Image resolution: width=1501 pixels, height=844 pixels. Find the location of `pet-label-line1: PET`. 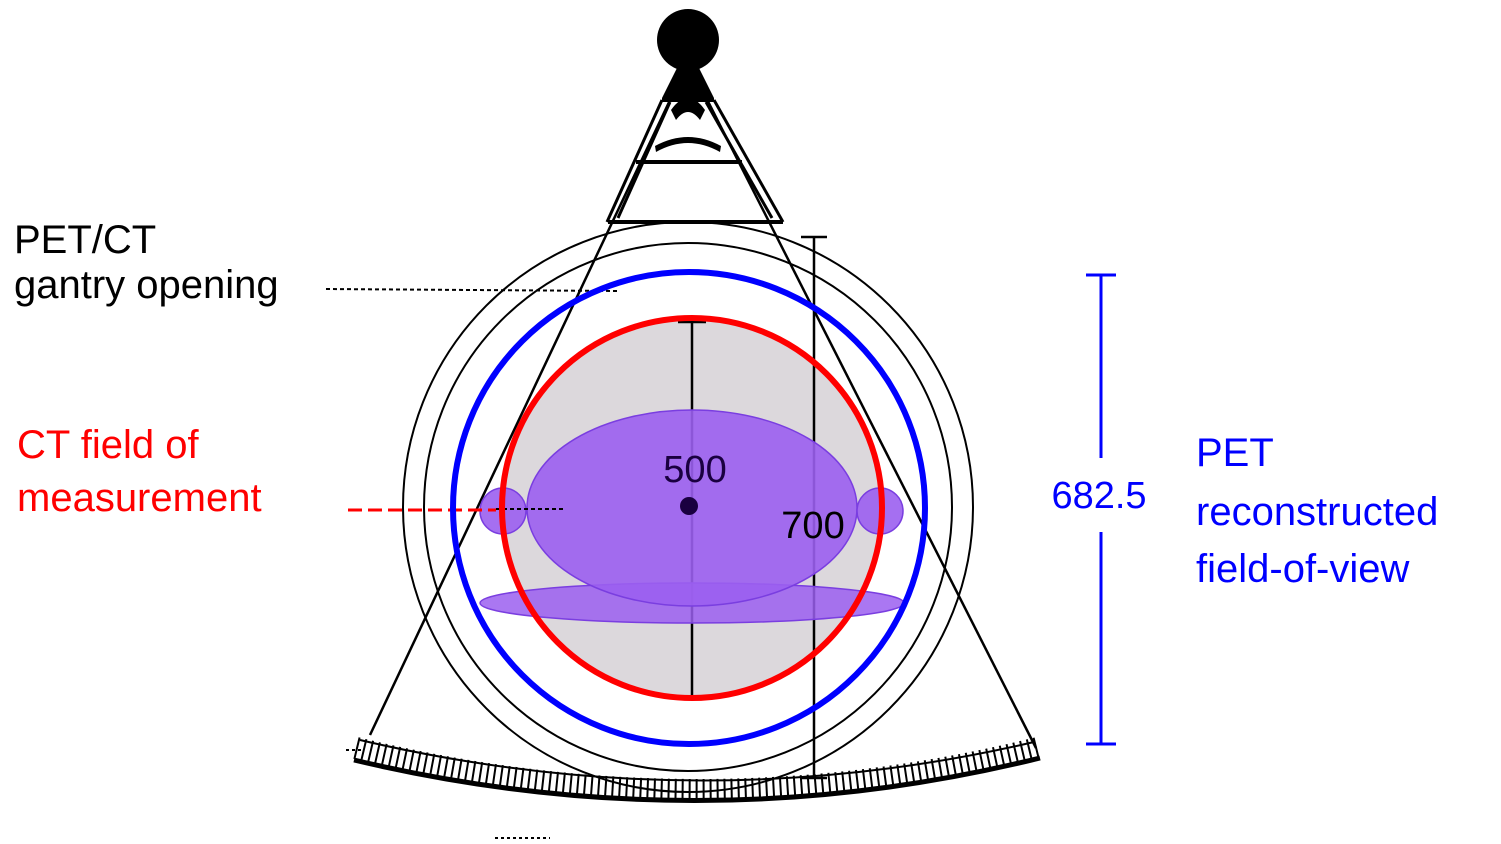

pet-label-line1: PET is located at coordinates (1235, 453).